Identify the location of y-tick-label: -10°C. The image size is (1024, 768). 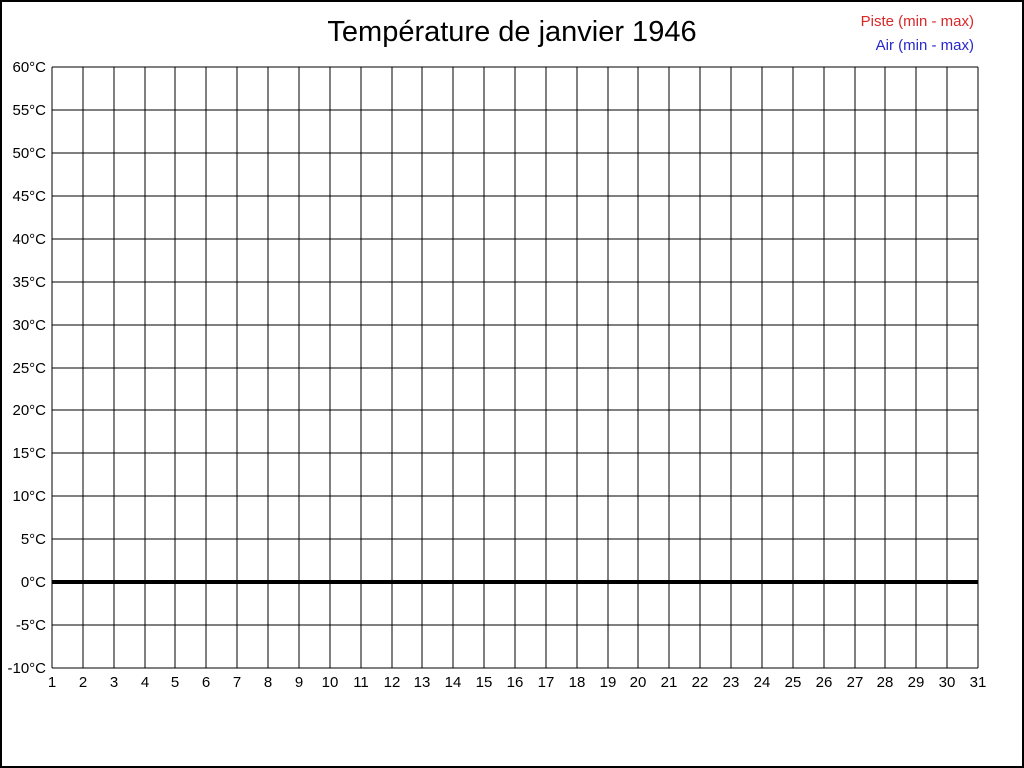
(26, 668).